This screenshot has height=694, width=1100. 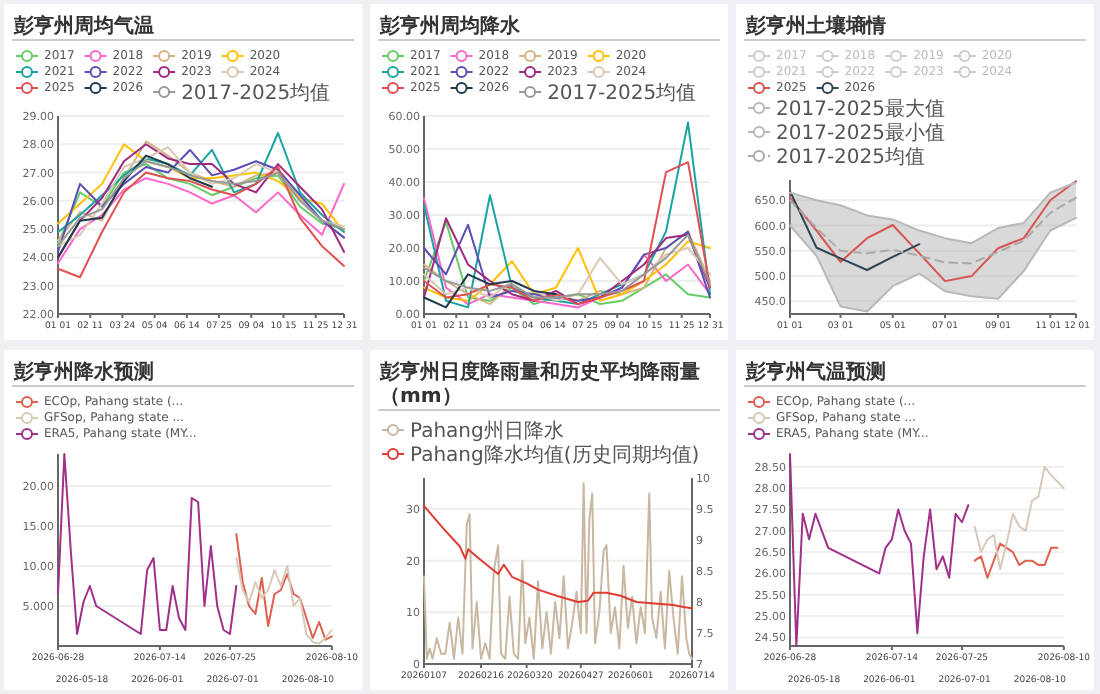 What do you see at coordinates (815, 372) in the screenshot?
I see `chart-title: 彭亨州气温预测` at bounding box center [815, 372].